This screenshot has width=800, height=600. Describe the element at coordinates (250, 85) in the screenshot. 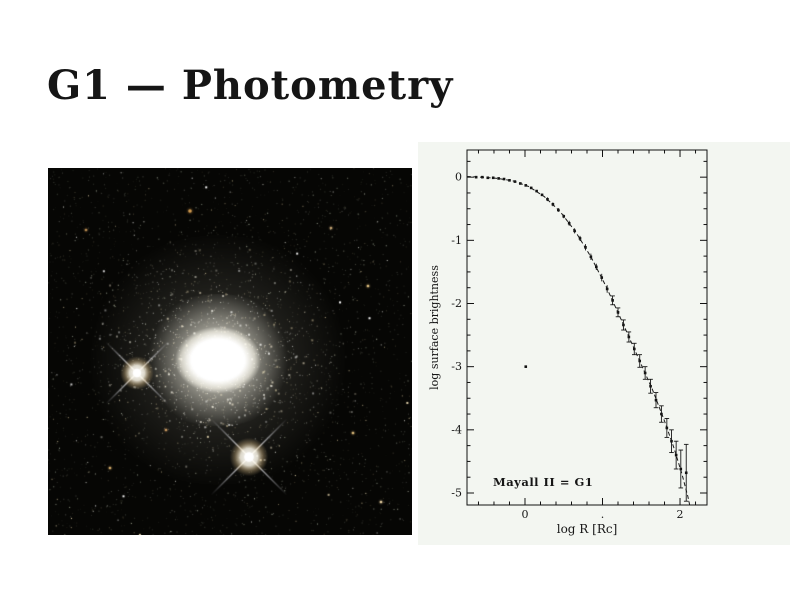

I see `slide-title: G1 — Photometry` at that location.